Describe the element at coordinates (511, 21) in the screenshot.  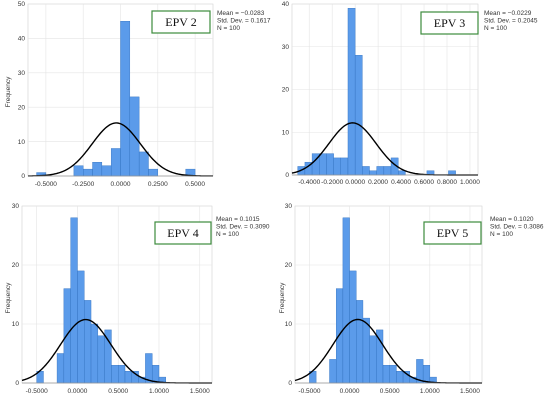
I see `stats-line: Std. Dev. = 0.2045` at that location.